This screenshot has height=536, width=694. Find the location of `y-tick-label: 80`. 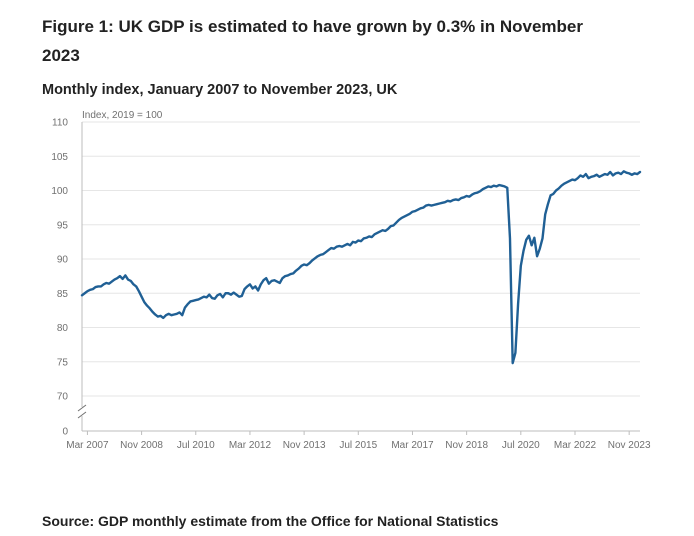

y-tick-label: 80 is located at coordinates (63, 328).